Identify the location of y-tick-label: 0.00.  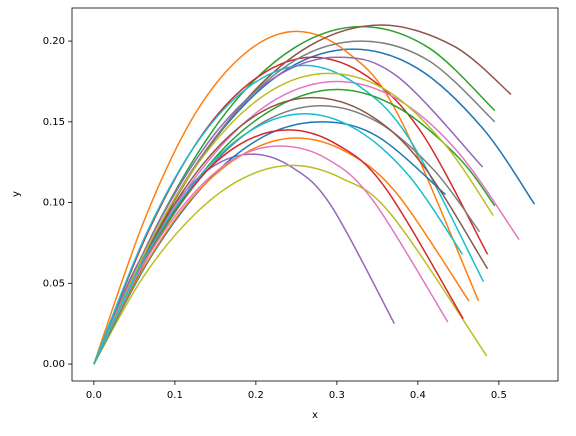
(54, 364).